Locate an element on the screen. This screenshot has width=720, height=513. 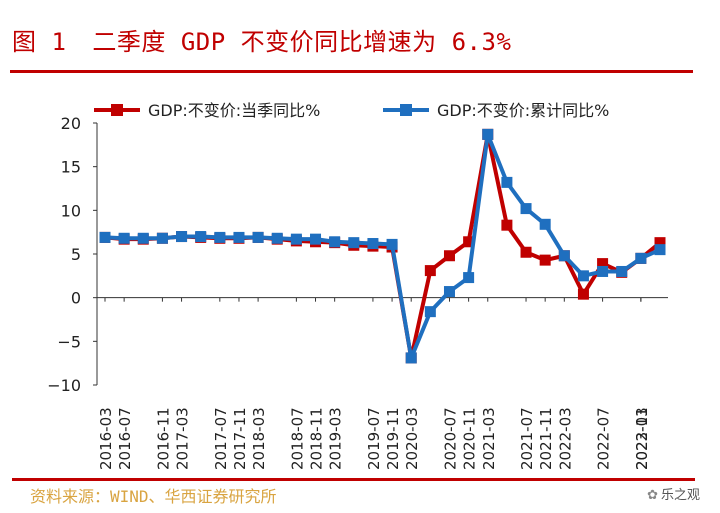
figure-title: 图 1 二季度 GDP 不变价同比增速为 6.3% is located at coordinates (261, 39).